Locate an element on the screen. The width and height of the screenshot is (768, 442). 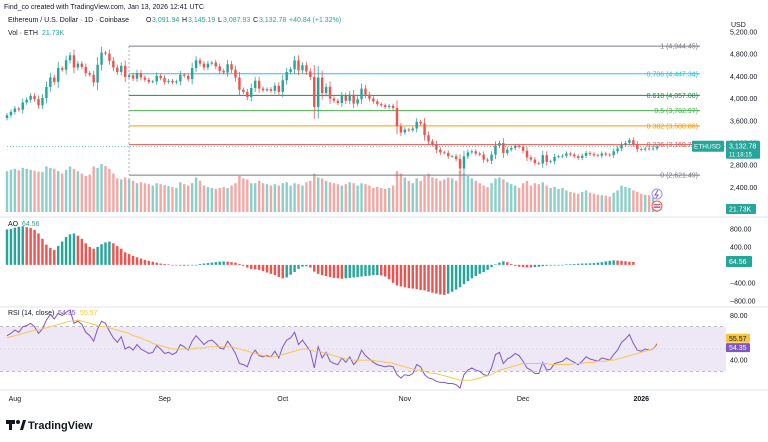
volume-badge is located at coordinates (741, 209).